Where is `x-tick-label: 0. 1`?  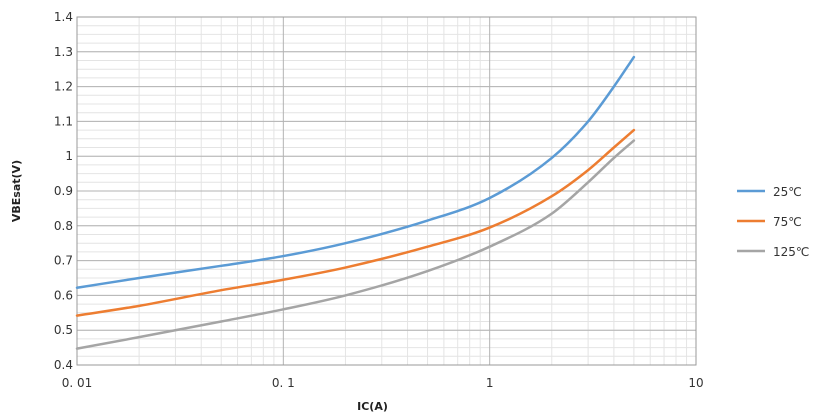
x-tick-label: 0. 1 is located at coordinates (283, 383).